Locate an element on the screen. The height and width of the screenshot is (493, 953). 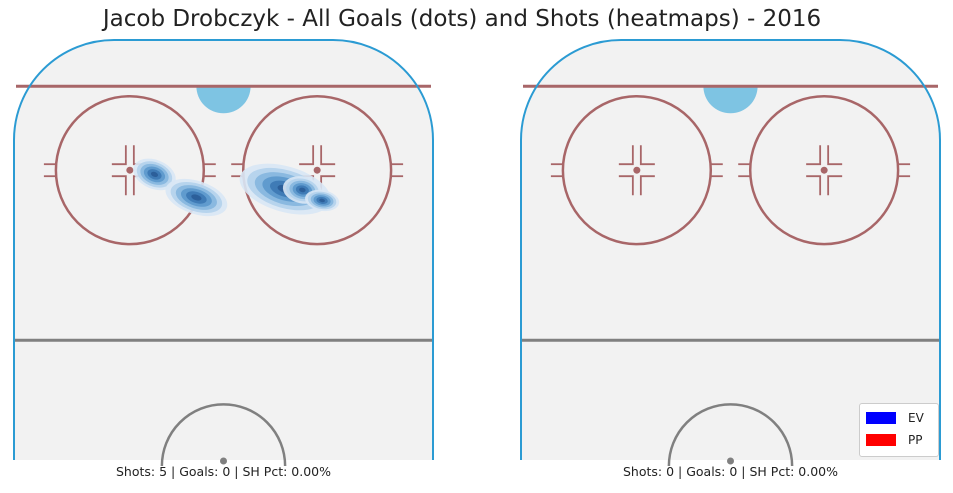
shot-heatmap is located at coordinates (236, 187).